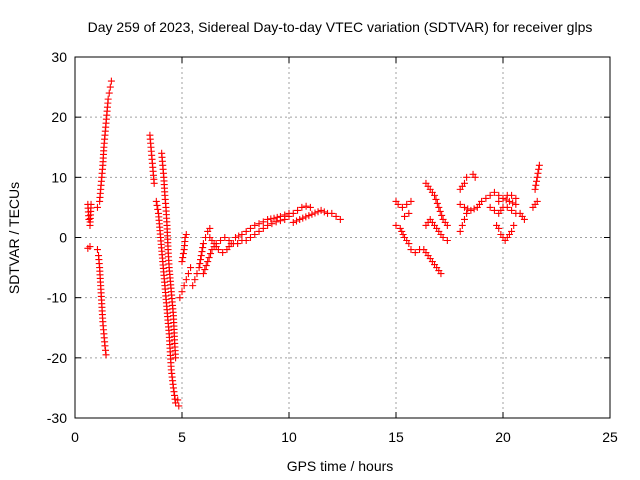 Image resolution: width=640 pixels, height=480 pixels. What do you see at coordinates (14, 238) in the screenshot?
I see `y-axis-title: SDTVAR / TECUs` at bounding box center [14, 238].